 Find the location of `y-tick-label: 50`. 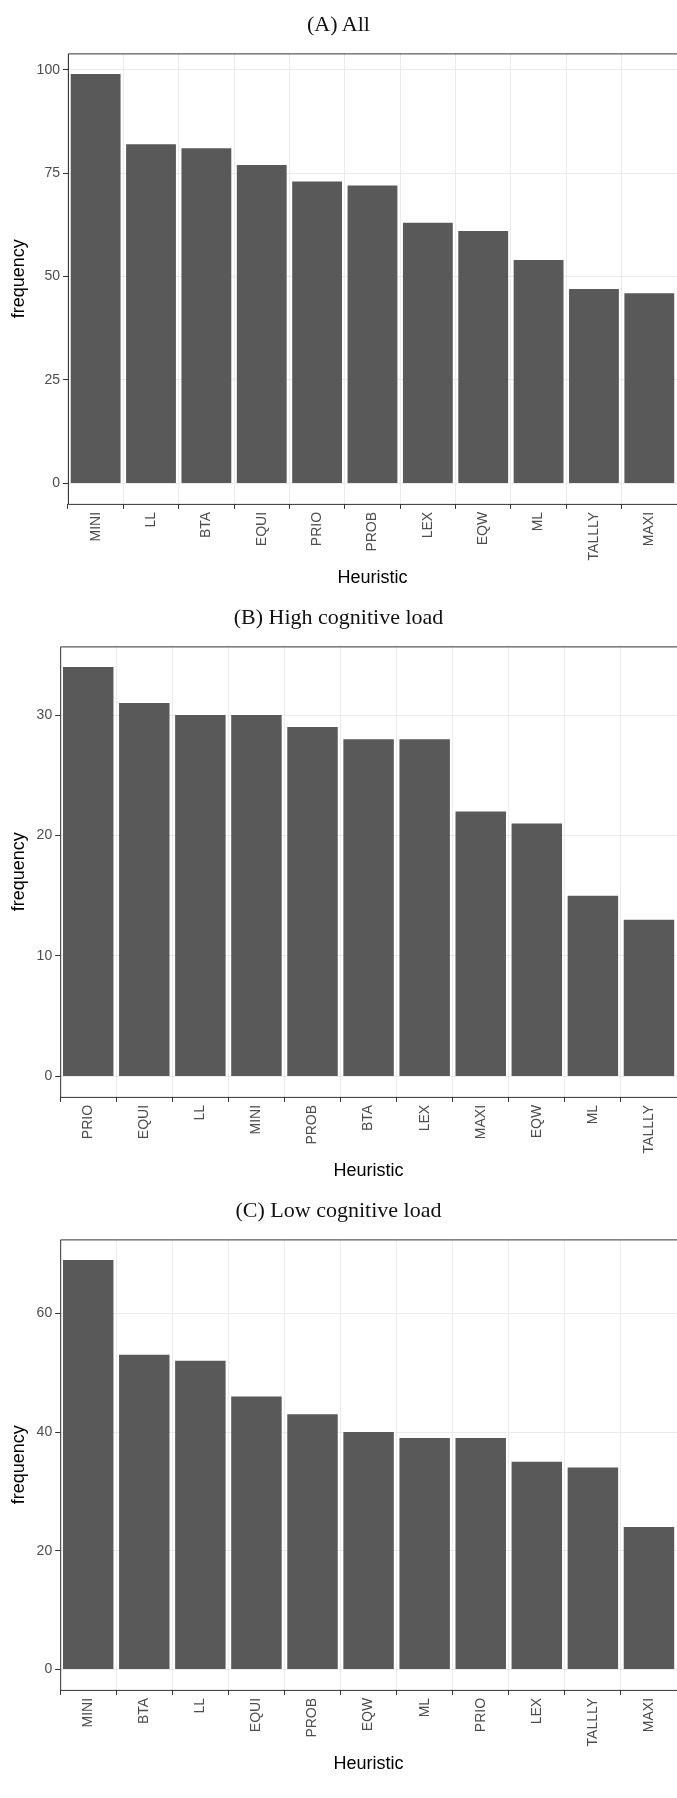

y-tick-label: 50 is located at coordinates (52, 275).